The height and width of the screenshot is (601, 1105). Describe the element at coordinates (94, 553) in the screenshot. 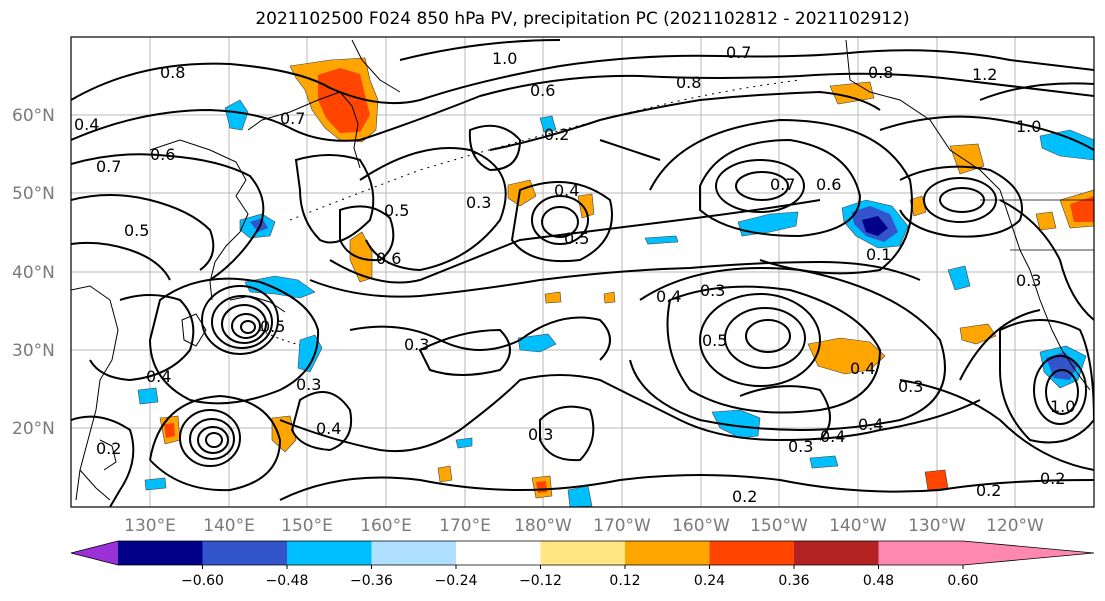

I see `colorbar-extend-left` at that location.